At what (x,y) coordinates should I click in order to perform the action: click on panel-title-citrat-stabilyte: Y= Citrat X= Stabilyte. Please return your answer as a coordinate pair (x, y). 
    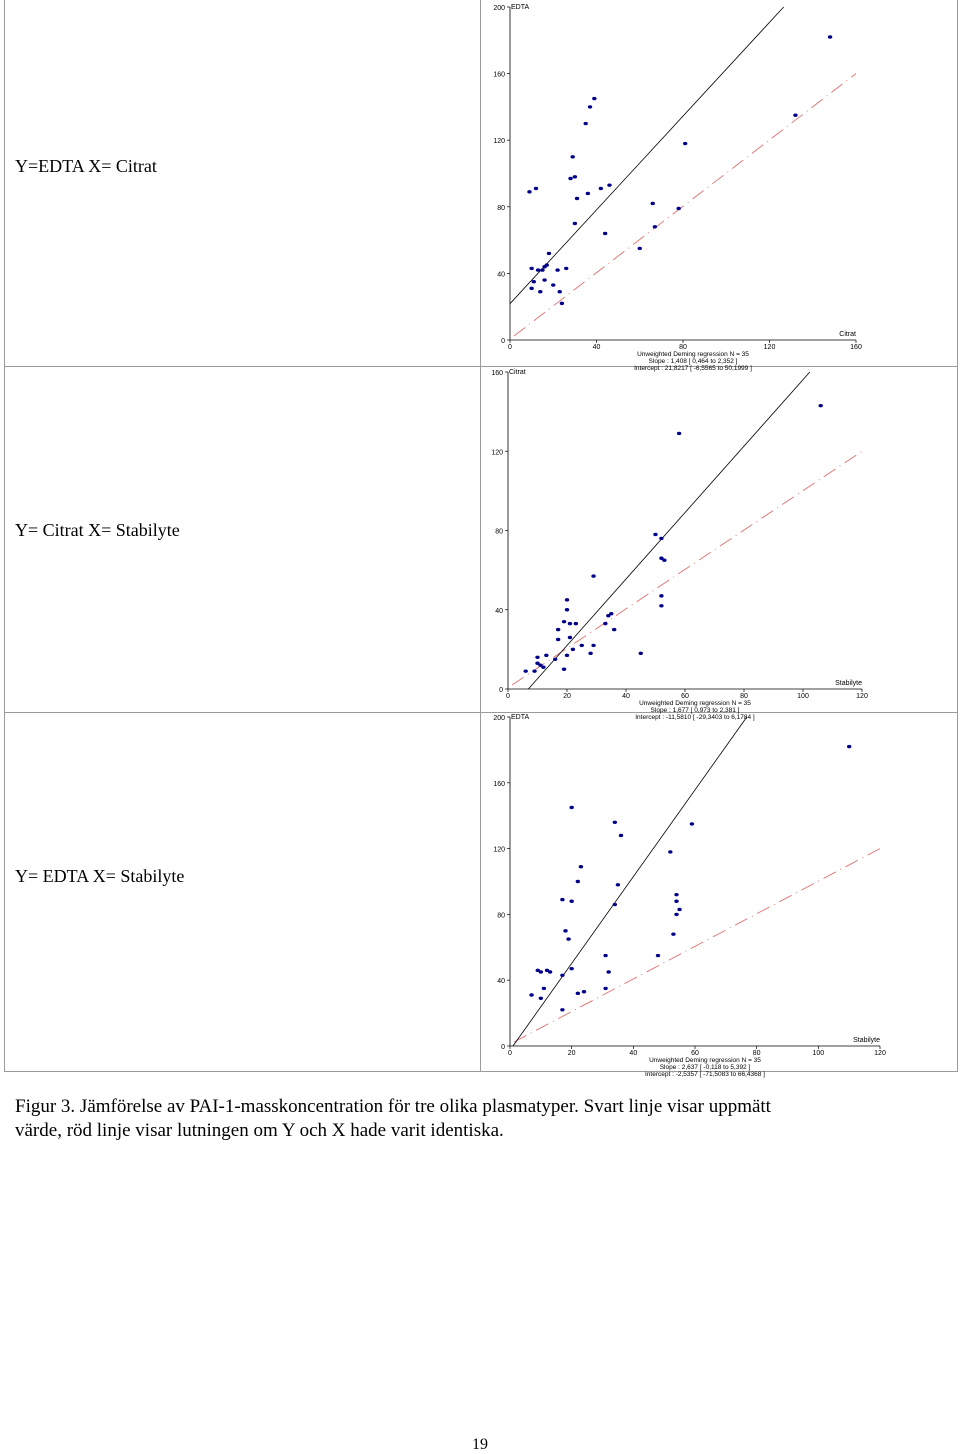
    Looking at the image, I should click on (97, 530).